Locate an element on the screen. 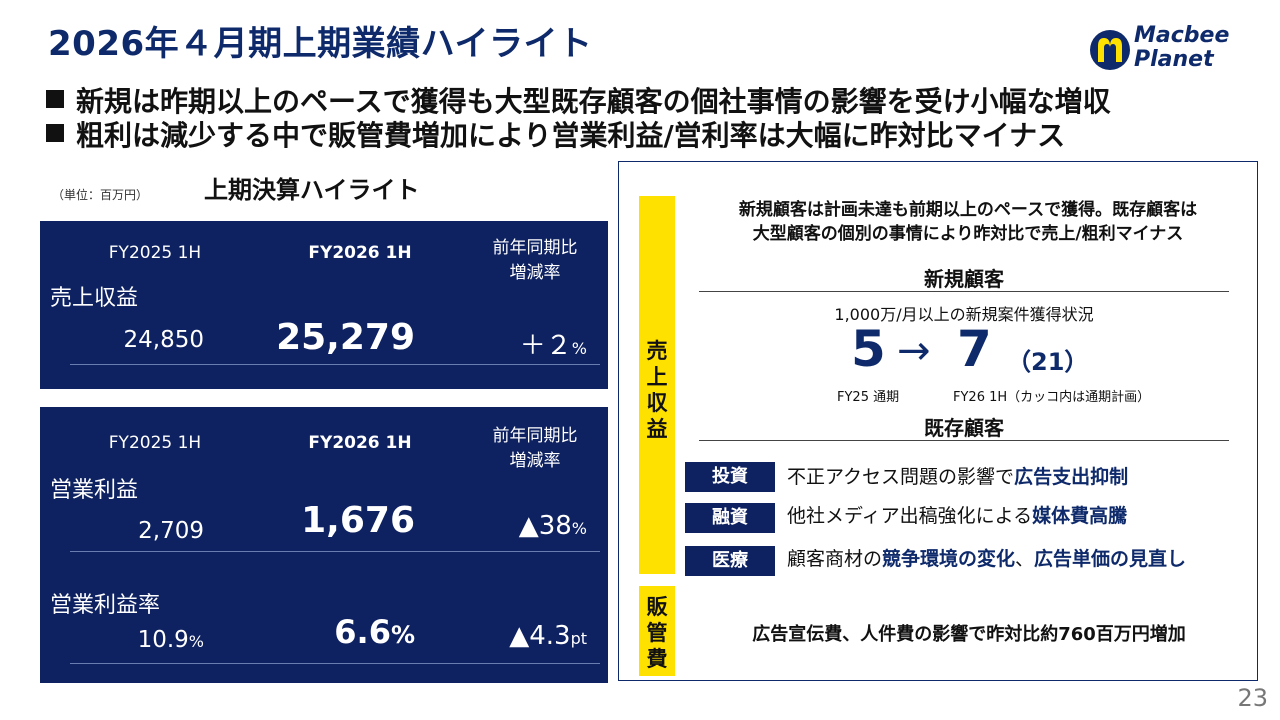 The image size is (1280, 720). reason-emphasis: 広告単価の見直し is located at coordinates (1110, 559).